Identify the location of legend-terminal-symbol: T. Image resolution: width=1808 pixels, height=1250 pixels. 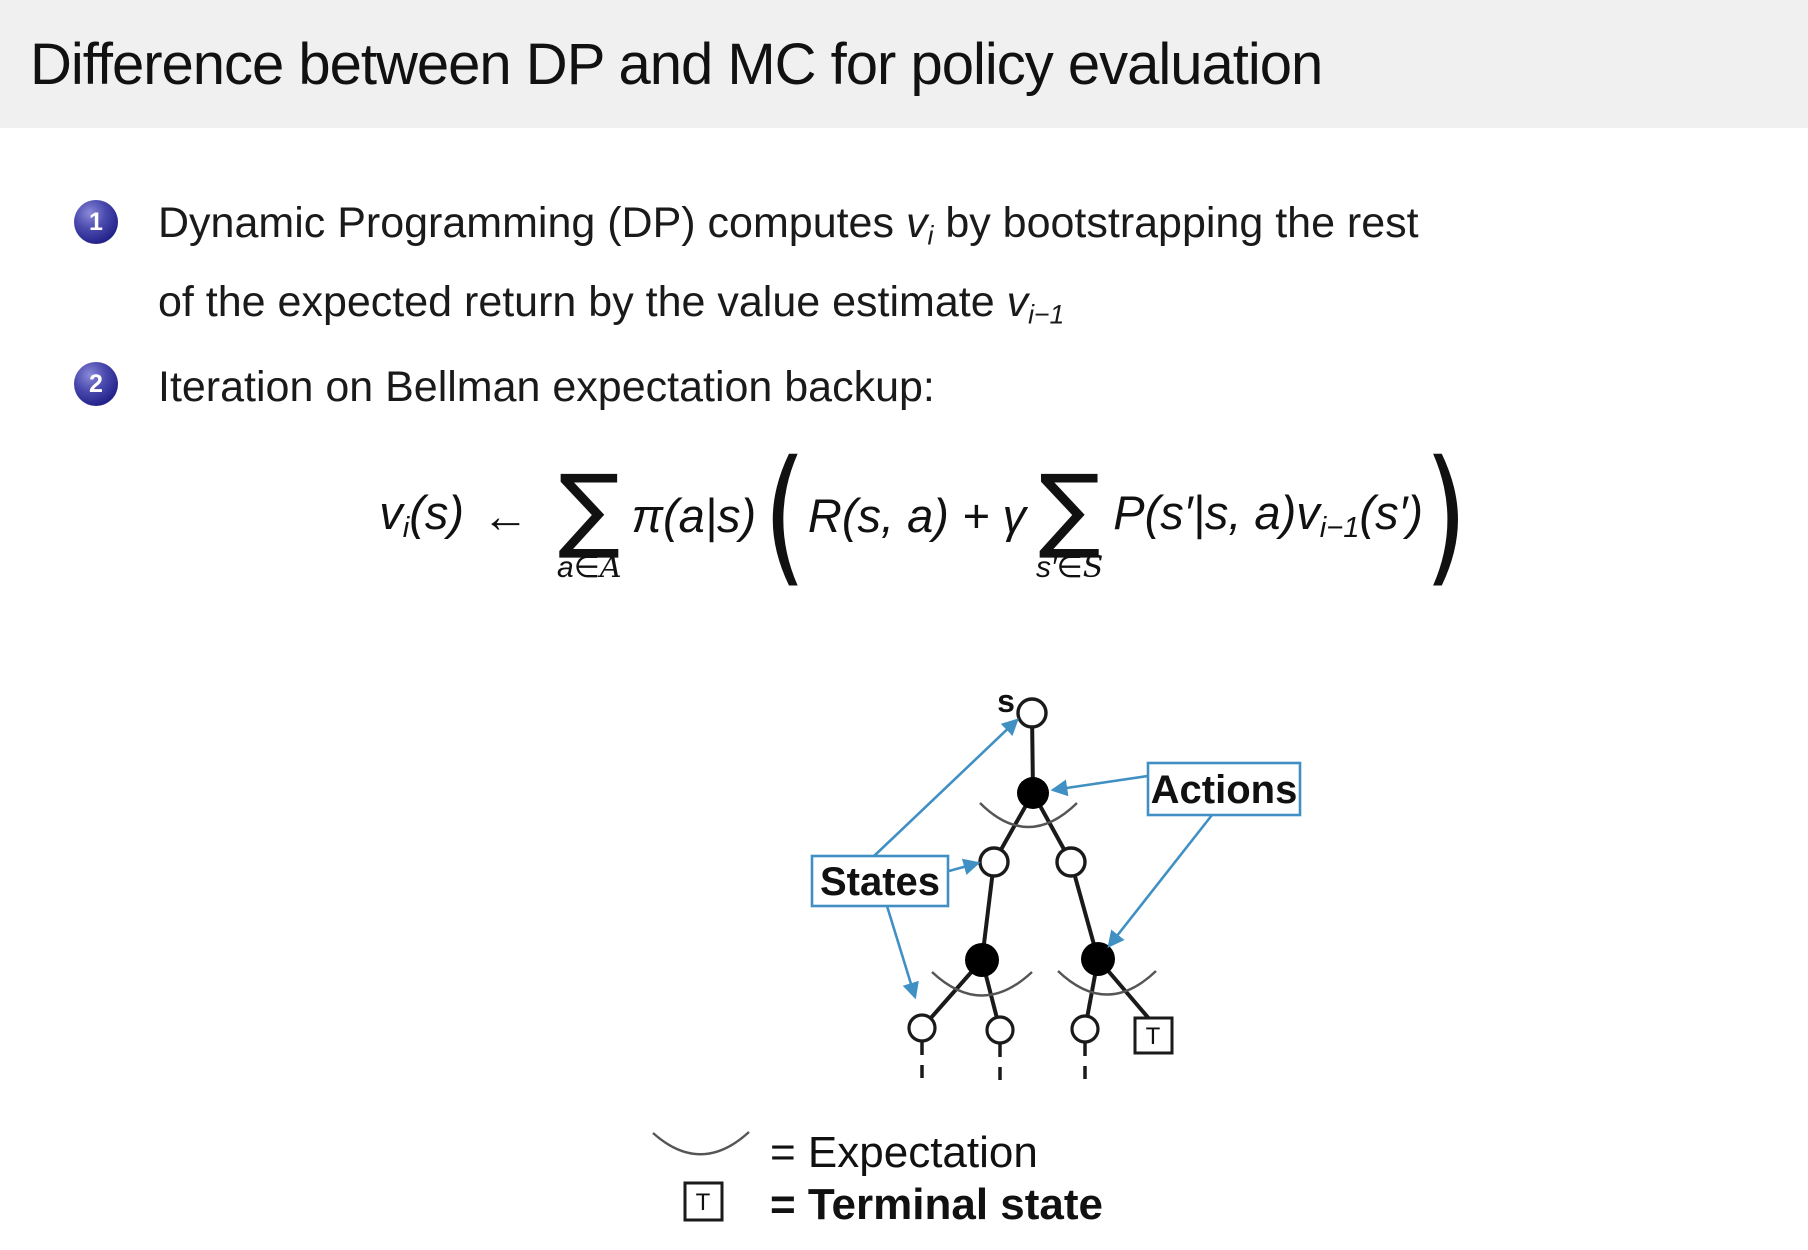
(703, 1202).